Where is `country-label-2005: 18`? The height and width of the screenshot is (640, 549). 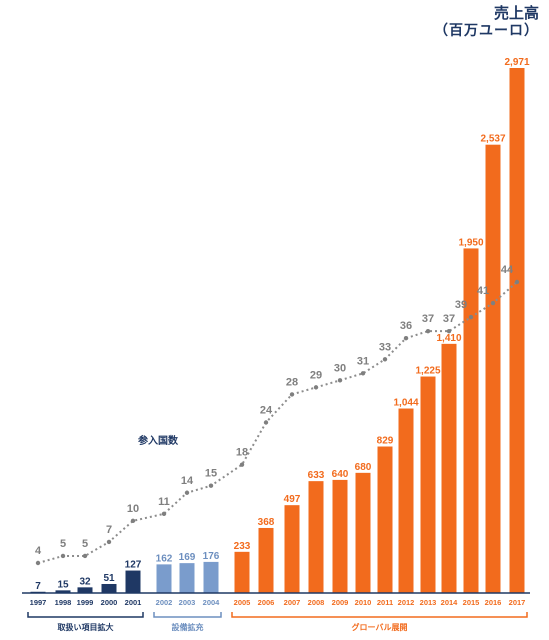
country-label-2005: 18 is located at coordinates (242, 453).